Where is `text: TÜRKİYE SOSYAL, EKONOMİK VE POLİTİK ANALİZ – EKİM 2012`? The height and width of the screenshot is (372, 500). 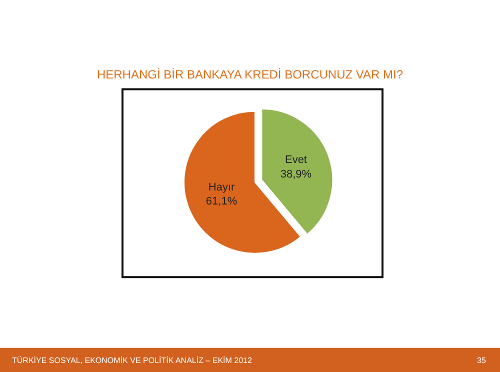
text: TÜRKİYE SOSYAL, EKONOMİK VE POLİTİK ANALİZ – EKİM 2012 is located at coordinates (132, 360).